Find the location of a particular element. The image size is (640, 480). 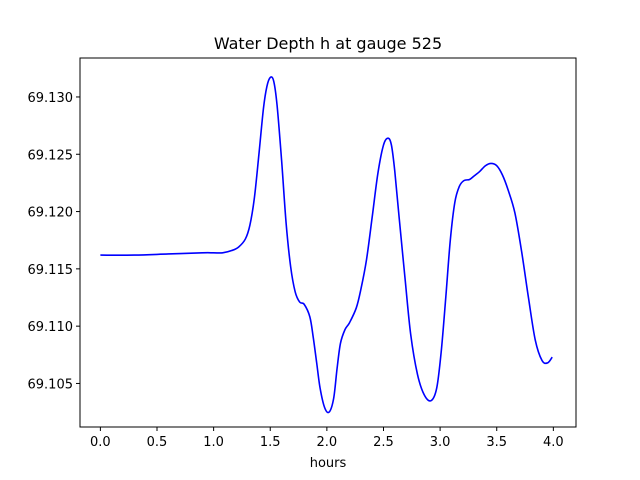

x-tick-label: 3.0 is located at coordinates (440, 442).